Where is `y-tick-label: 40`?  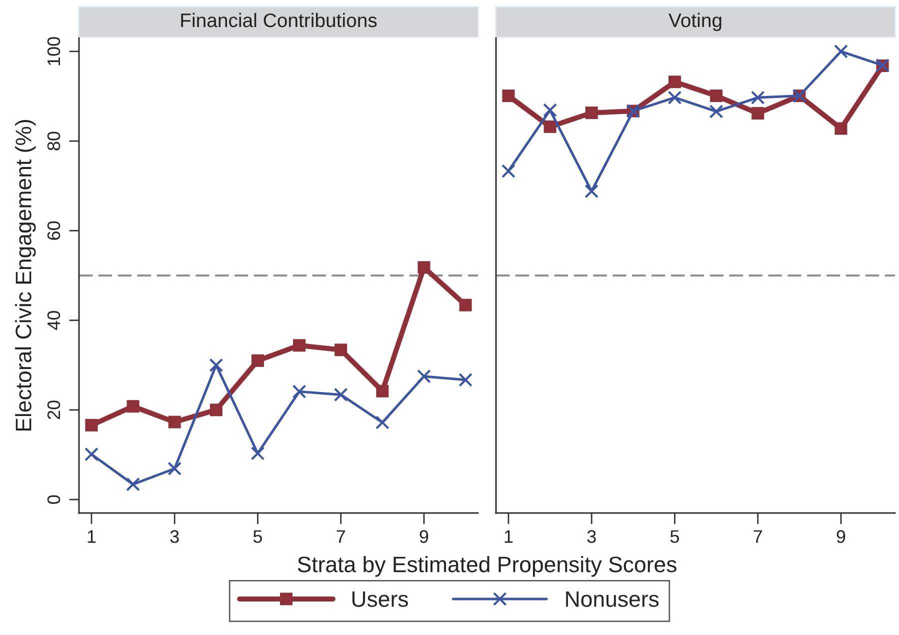
y-tick-label: 40 is located at coordinates (53, 320).